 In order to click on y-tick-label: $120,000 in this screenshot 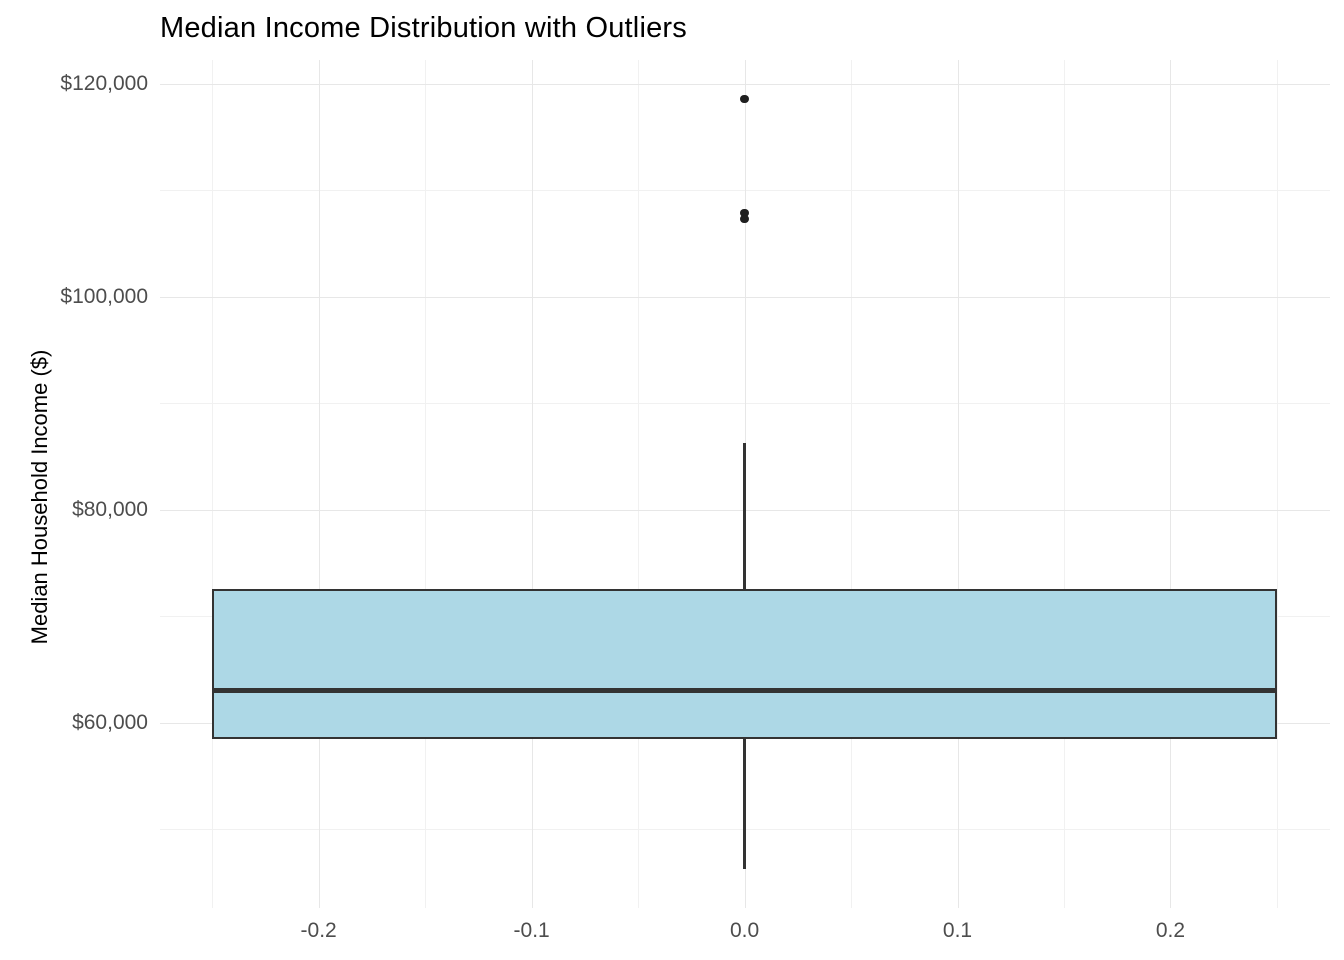, I will do `click(104, 83)`.